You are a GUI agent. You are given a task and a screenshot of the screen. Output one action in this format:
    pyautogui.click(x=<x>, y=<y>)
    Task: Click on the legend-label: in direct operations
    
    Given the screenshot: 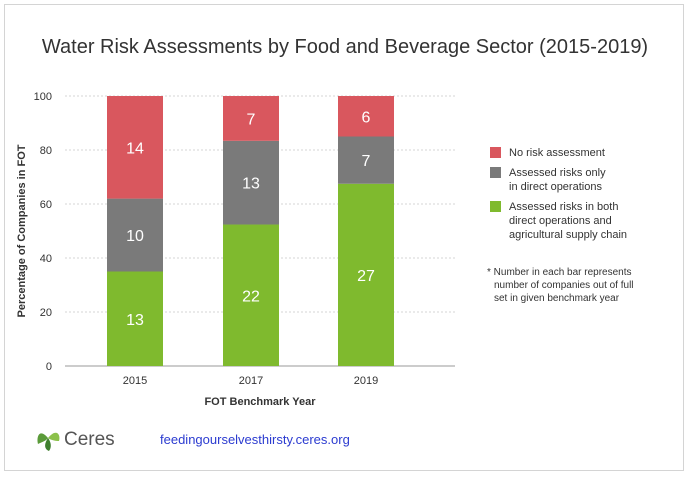 What is the action you would take?
    pyautogui.click(x=555, y=187)
    